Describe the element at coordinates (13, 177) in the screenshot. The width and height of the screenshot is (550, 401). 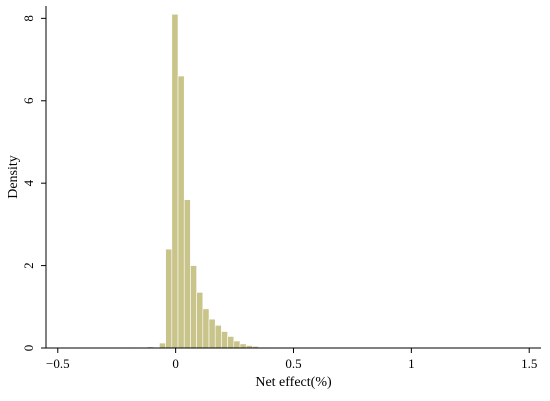
I see `y-axis-title: Density` at that location.